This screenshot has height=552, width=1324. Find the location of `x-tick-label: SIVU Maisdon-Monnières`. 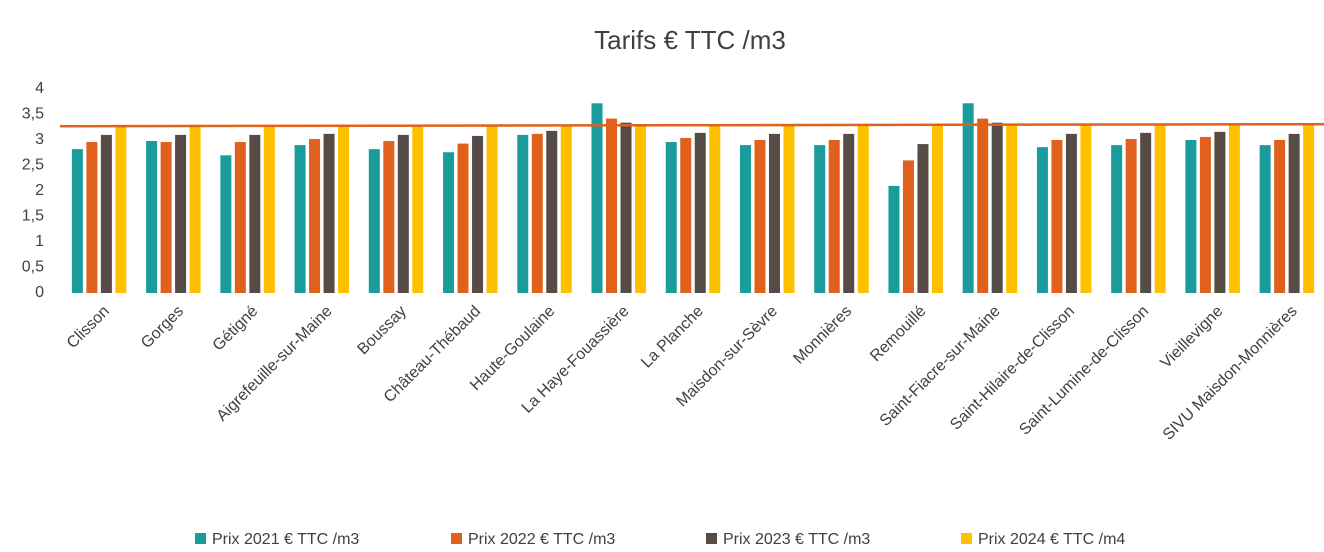

x-tick-label: SIVU Maisdon-Monnières is located at coordinates (1230, 373).